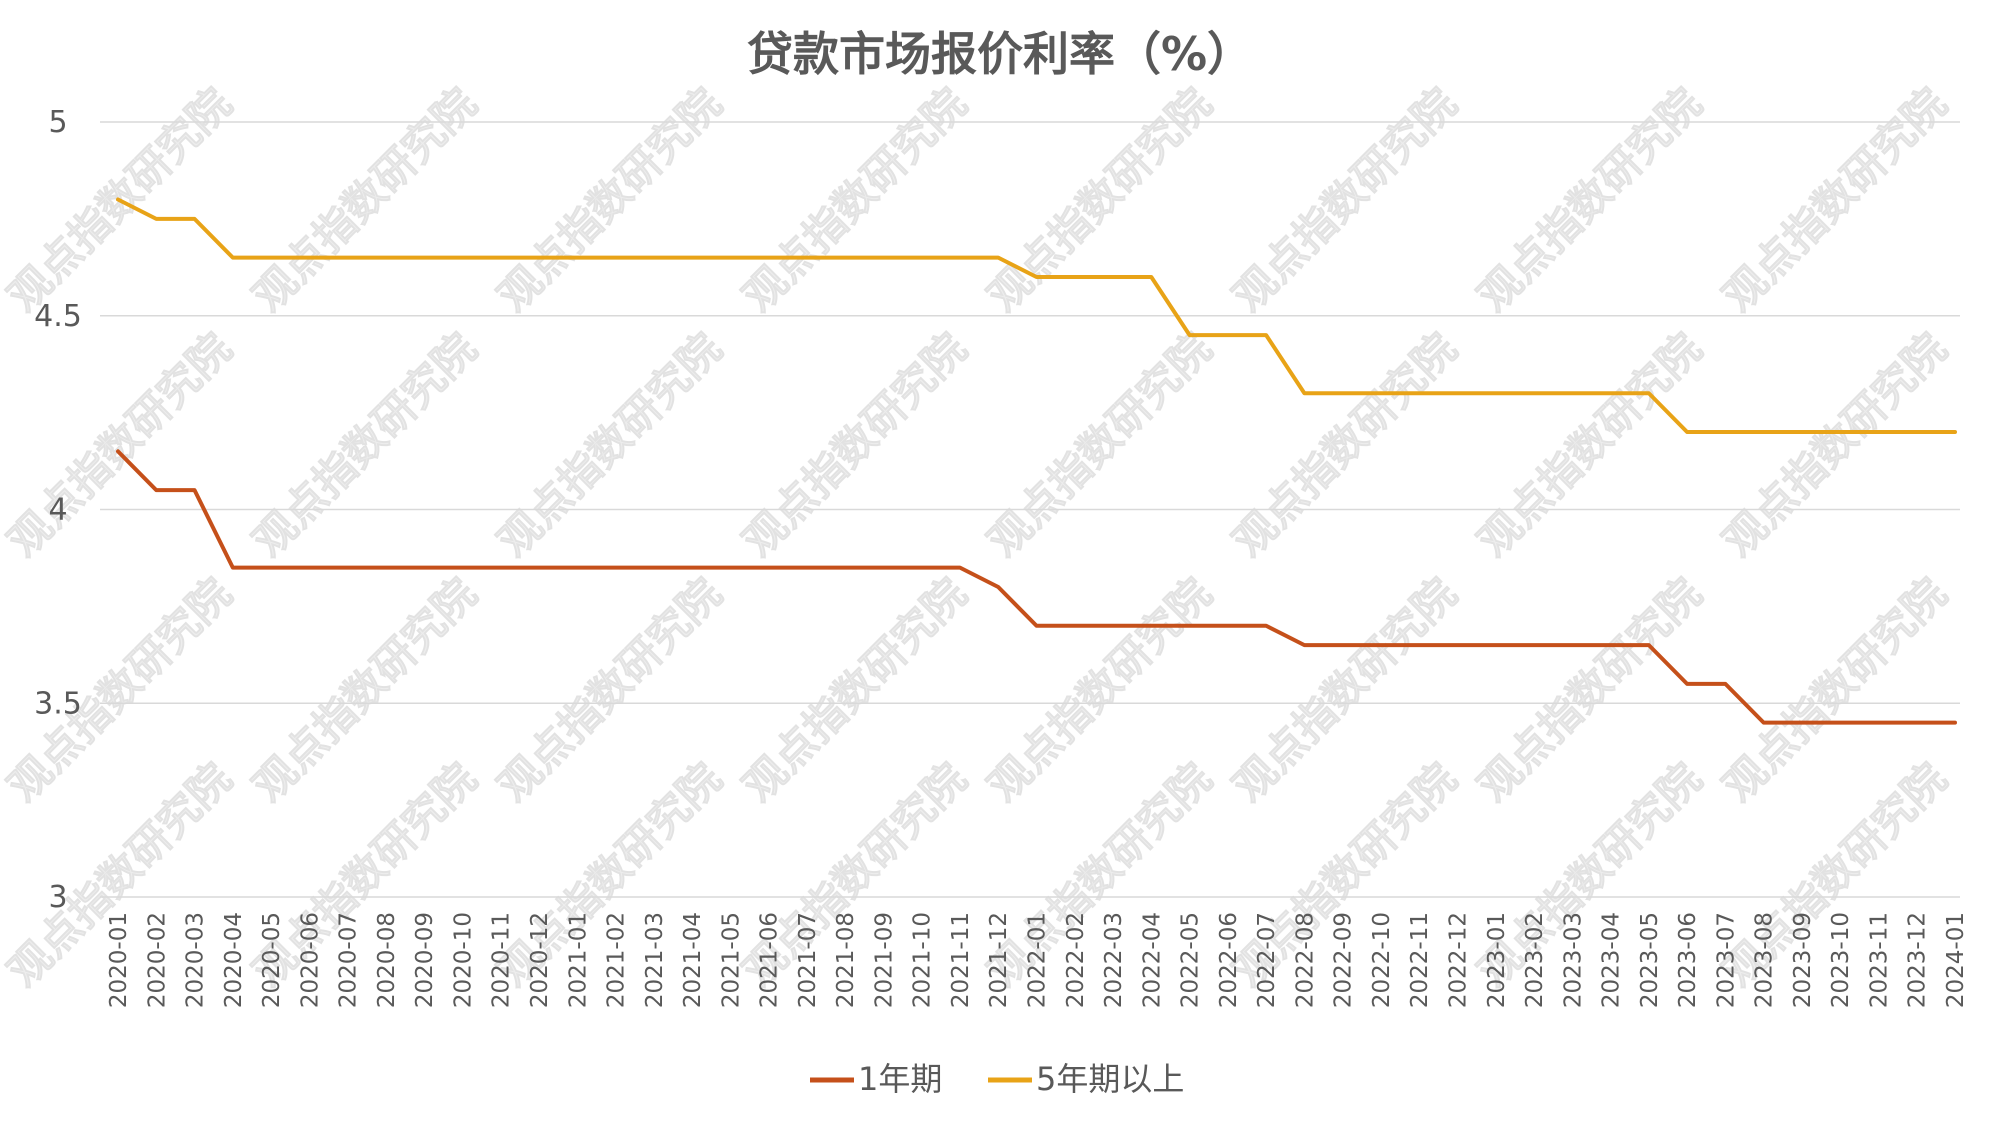  What do you see at coordinates (425, 960) in the screenshot?
I see `x-tick-label: 2020-09` at bounding box center [425, 960].